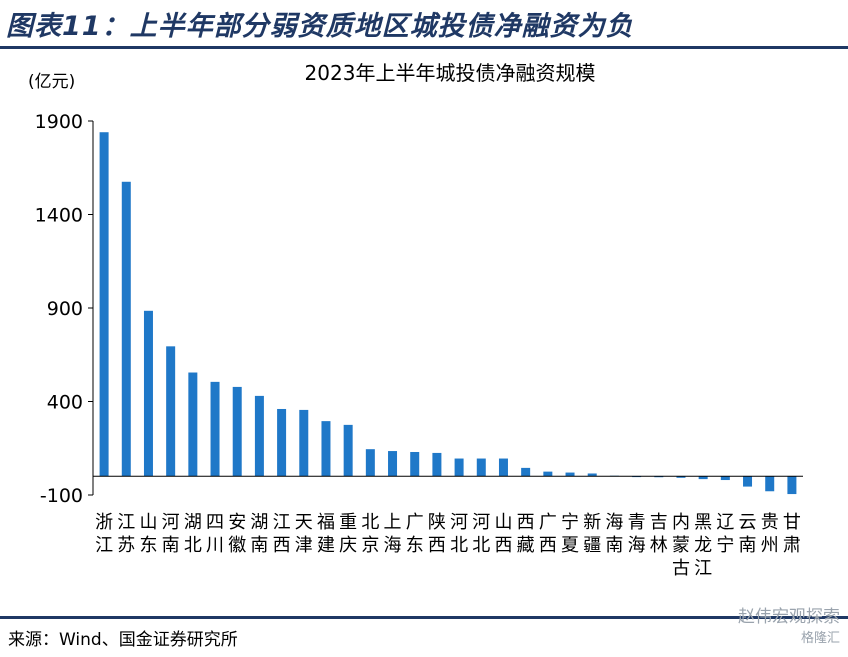 The height and width of the screenshot is (657, 848). Describe the element at coordinates (320, 26) in the screenshot. I see `figure-title: 图表11：上半年部分弱资质地区城投债净融资为负` at that location.